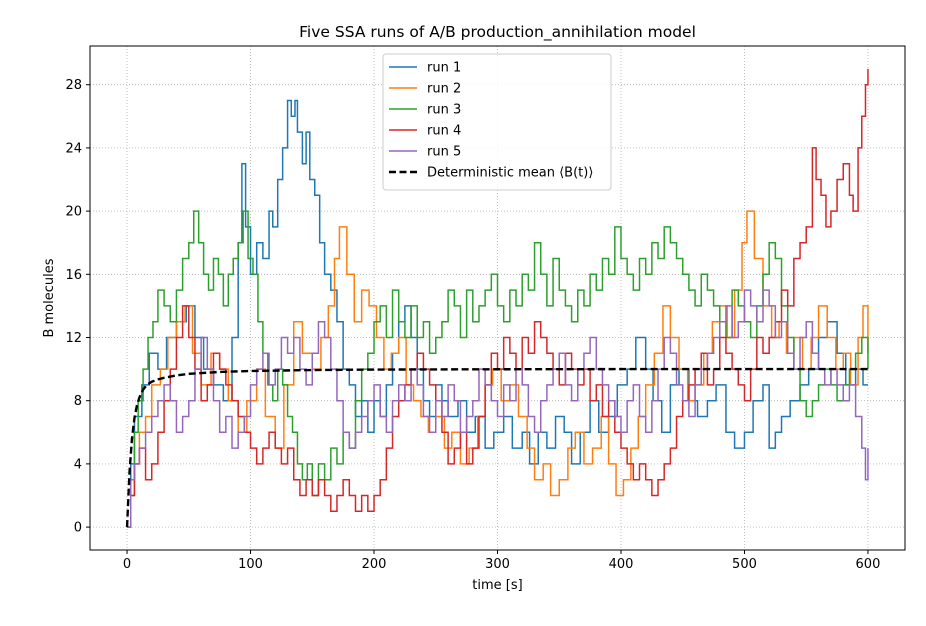  I want to click on y-axis-ticks: 0 4 8 12 16 20 24 28, so click(77, 307).